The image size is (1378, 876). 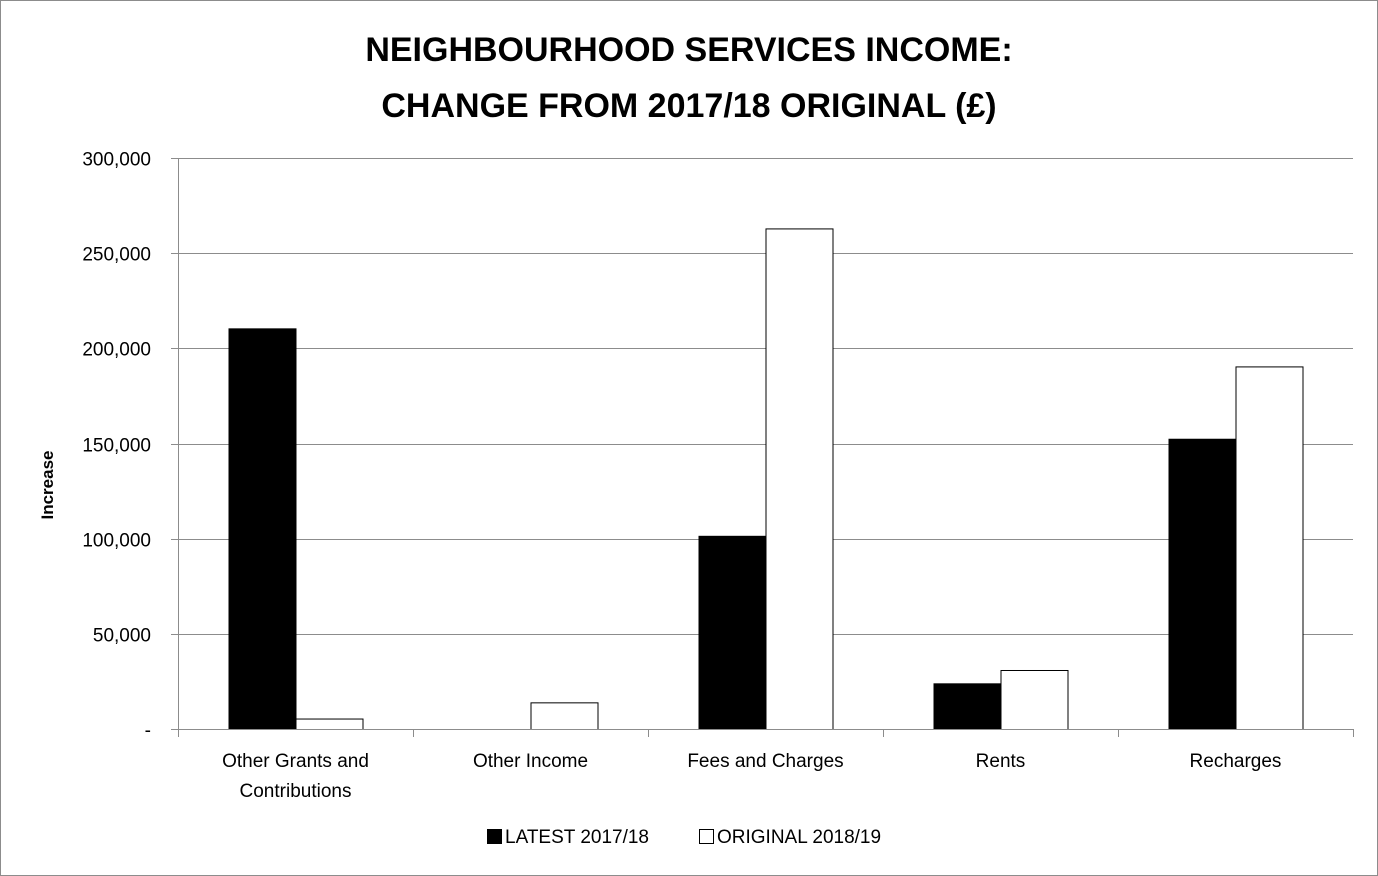 I want to click on chart-title-line-2: CHANGE FROM 2017/18 ORIGINAL (£), so click(x=688, y=106).